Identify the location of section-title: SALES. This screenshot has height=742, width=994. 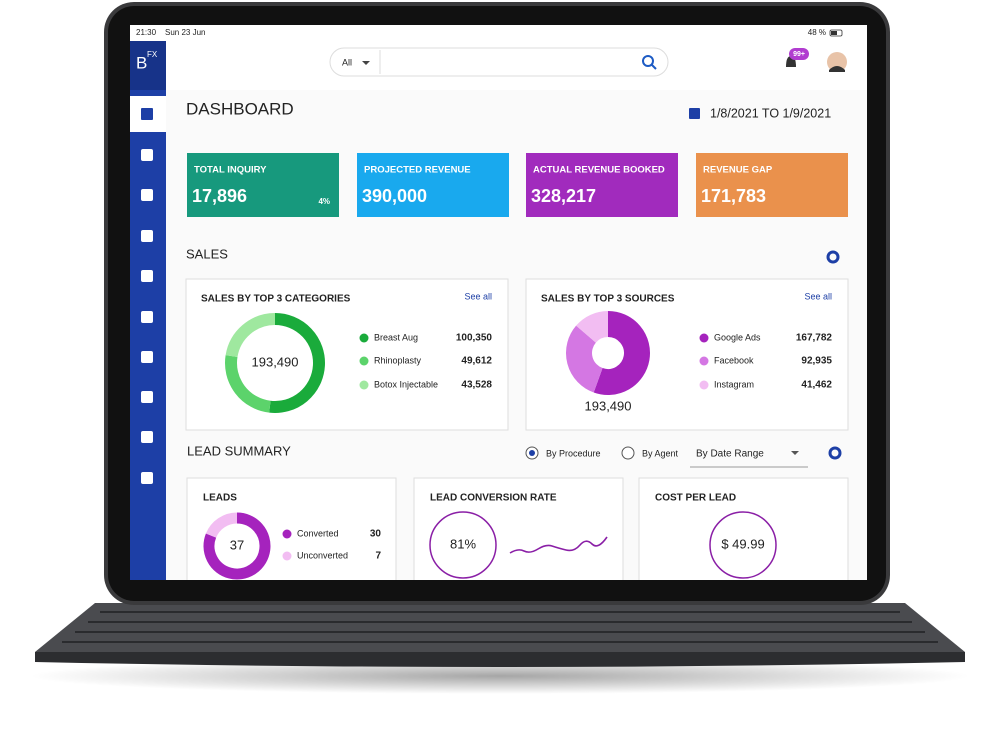
(207, 253).